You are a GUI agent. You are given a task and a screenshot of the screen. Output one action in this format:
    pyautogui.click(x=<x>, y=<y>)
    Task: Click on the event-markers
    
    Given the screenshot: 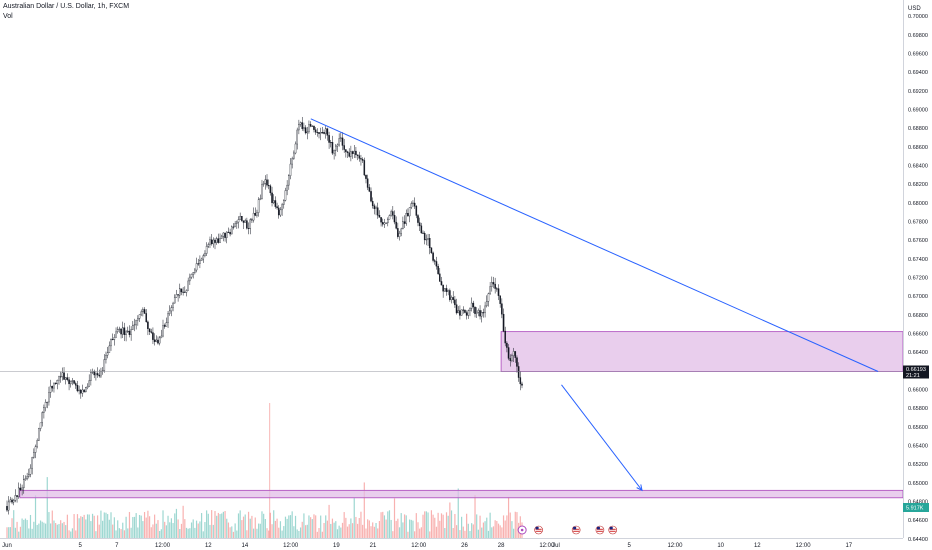 What is the action you would take?
    pyautogui.click(x=567, y=530)
    